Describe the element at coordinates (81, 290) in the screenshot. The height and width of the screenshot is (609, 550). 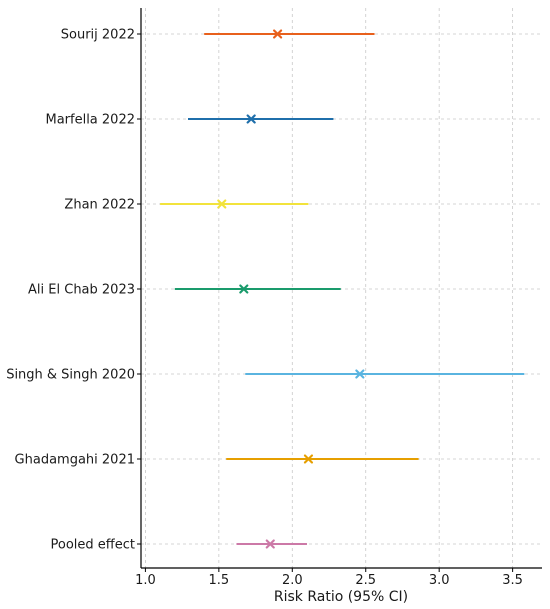
I see `study-label: Ali El Chab 2023` at that location.